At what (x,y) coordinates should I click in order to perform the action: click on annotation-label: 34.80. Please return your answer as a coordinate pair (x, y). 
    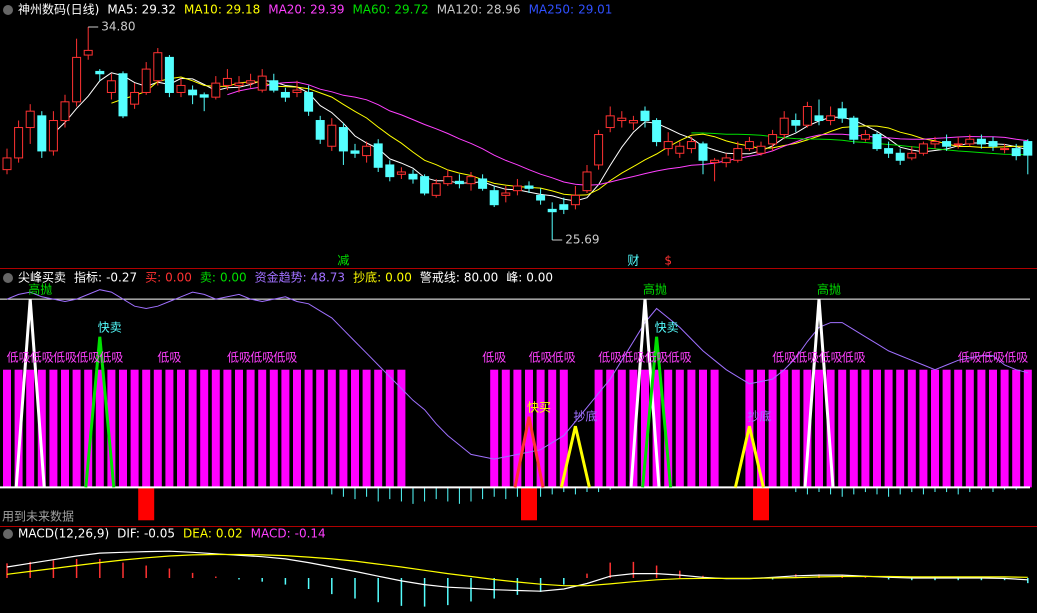
    Looking at the image, I should click on (118, 27).